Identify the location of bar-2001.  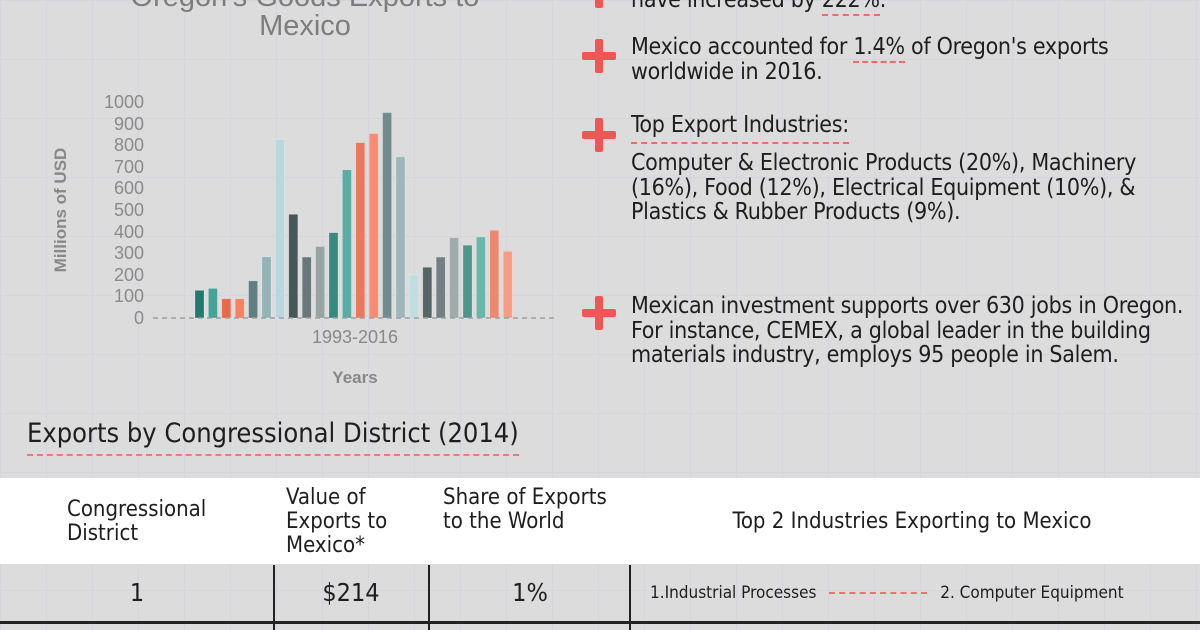
(306, 287).